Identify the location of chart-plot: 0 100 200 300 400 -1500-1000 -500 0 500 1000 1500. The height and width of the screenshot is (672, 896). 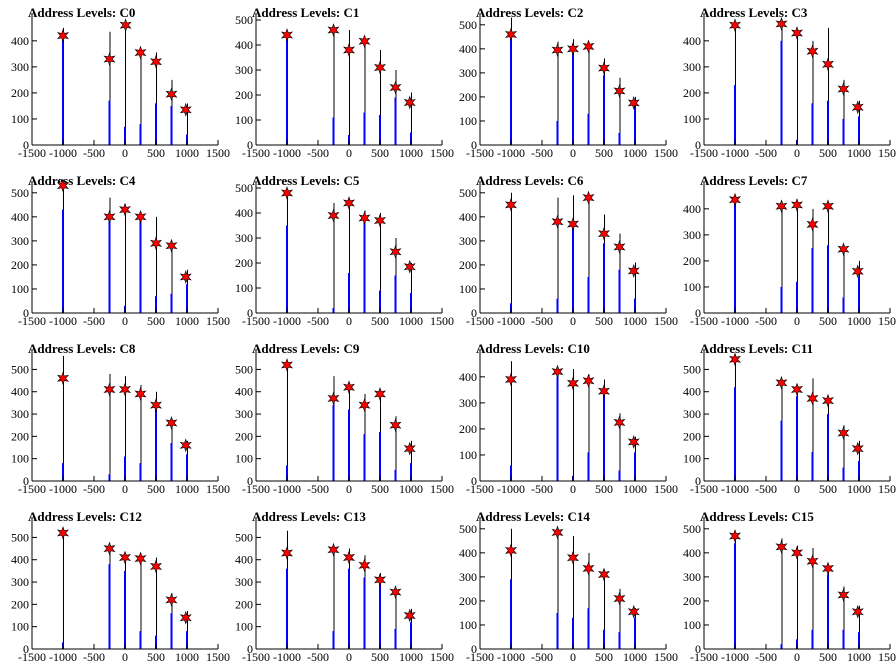
(789, 255).